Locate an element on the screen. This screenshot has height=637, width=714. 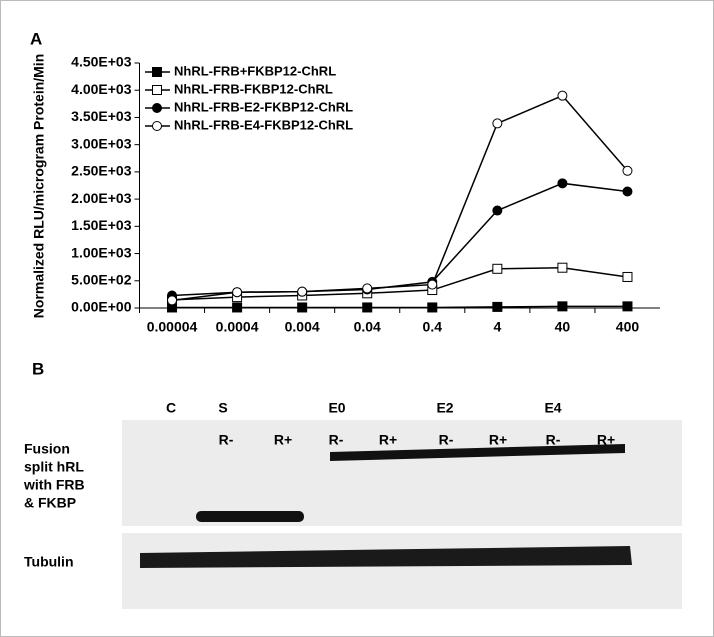
y-tick-label: 3.00E+03 is located at coordinates (101, 143).